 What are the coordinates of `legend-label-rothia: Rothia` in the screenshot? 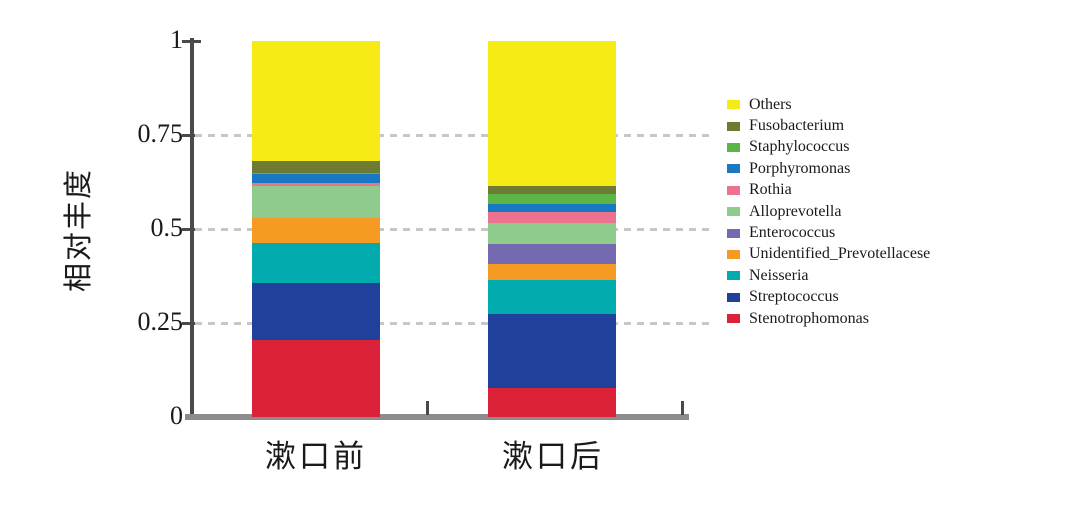 It's located at (770, 190).